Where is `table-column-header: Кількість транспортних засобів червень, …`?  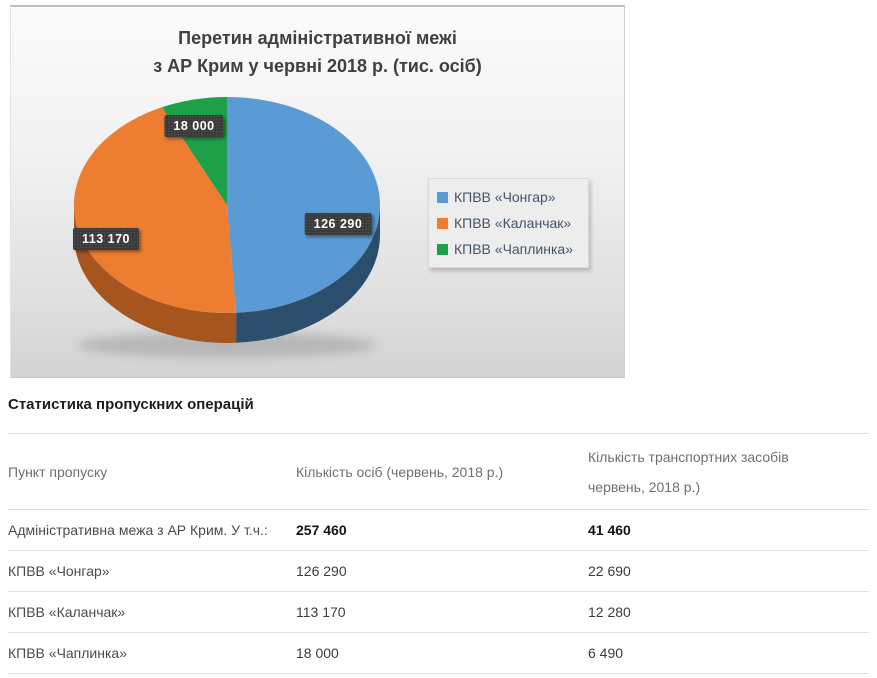
table-column-header: Кількість транспортних засобів червень, … is located at coordinates (688, 471).